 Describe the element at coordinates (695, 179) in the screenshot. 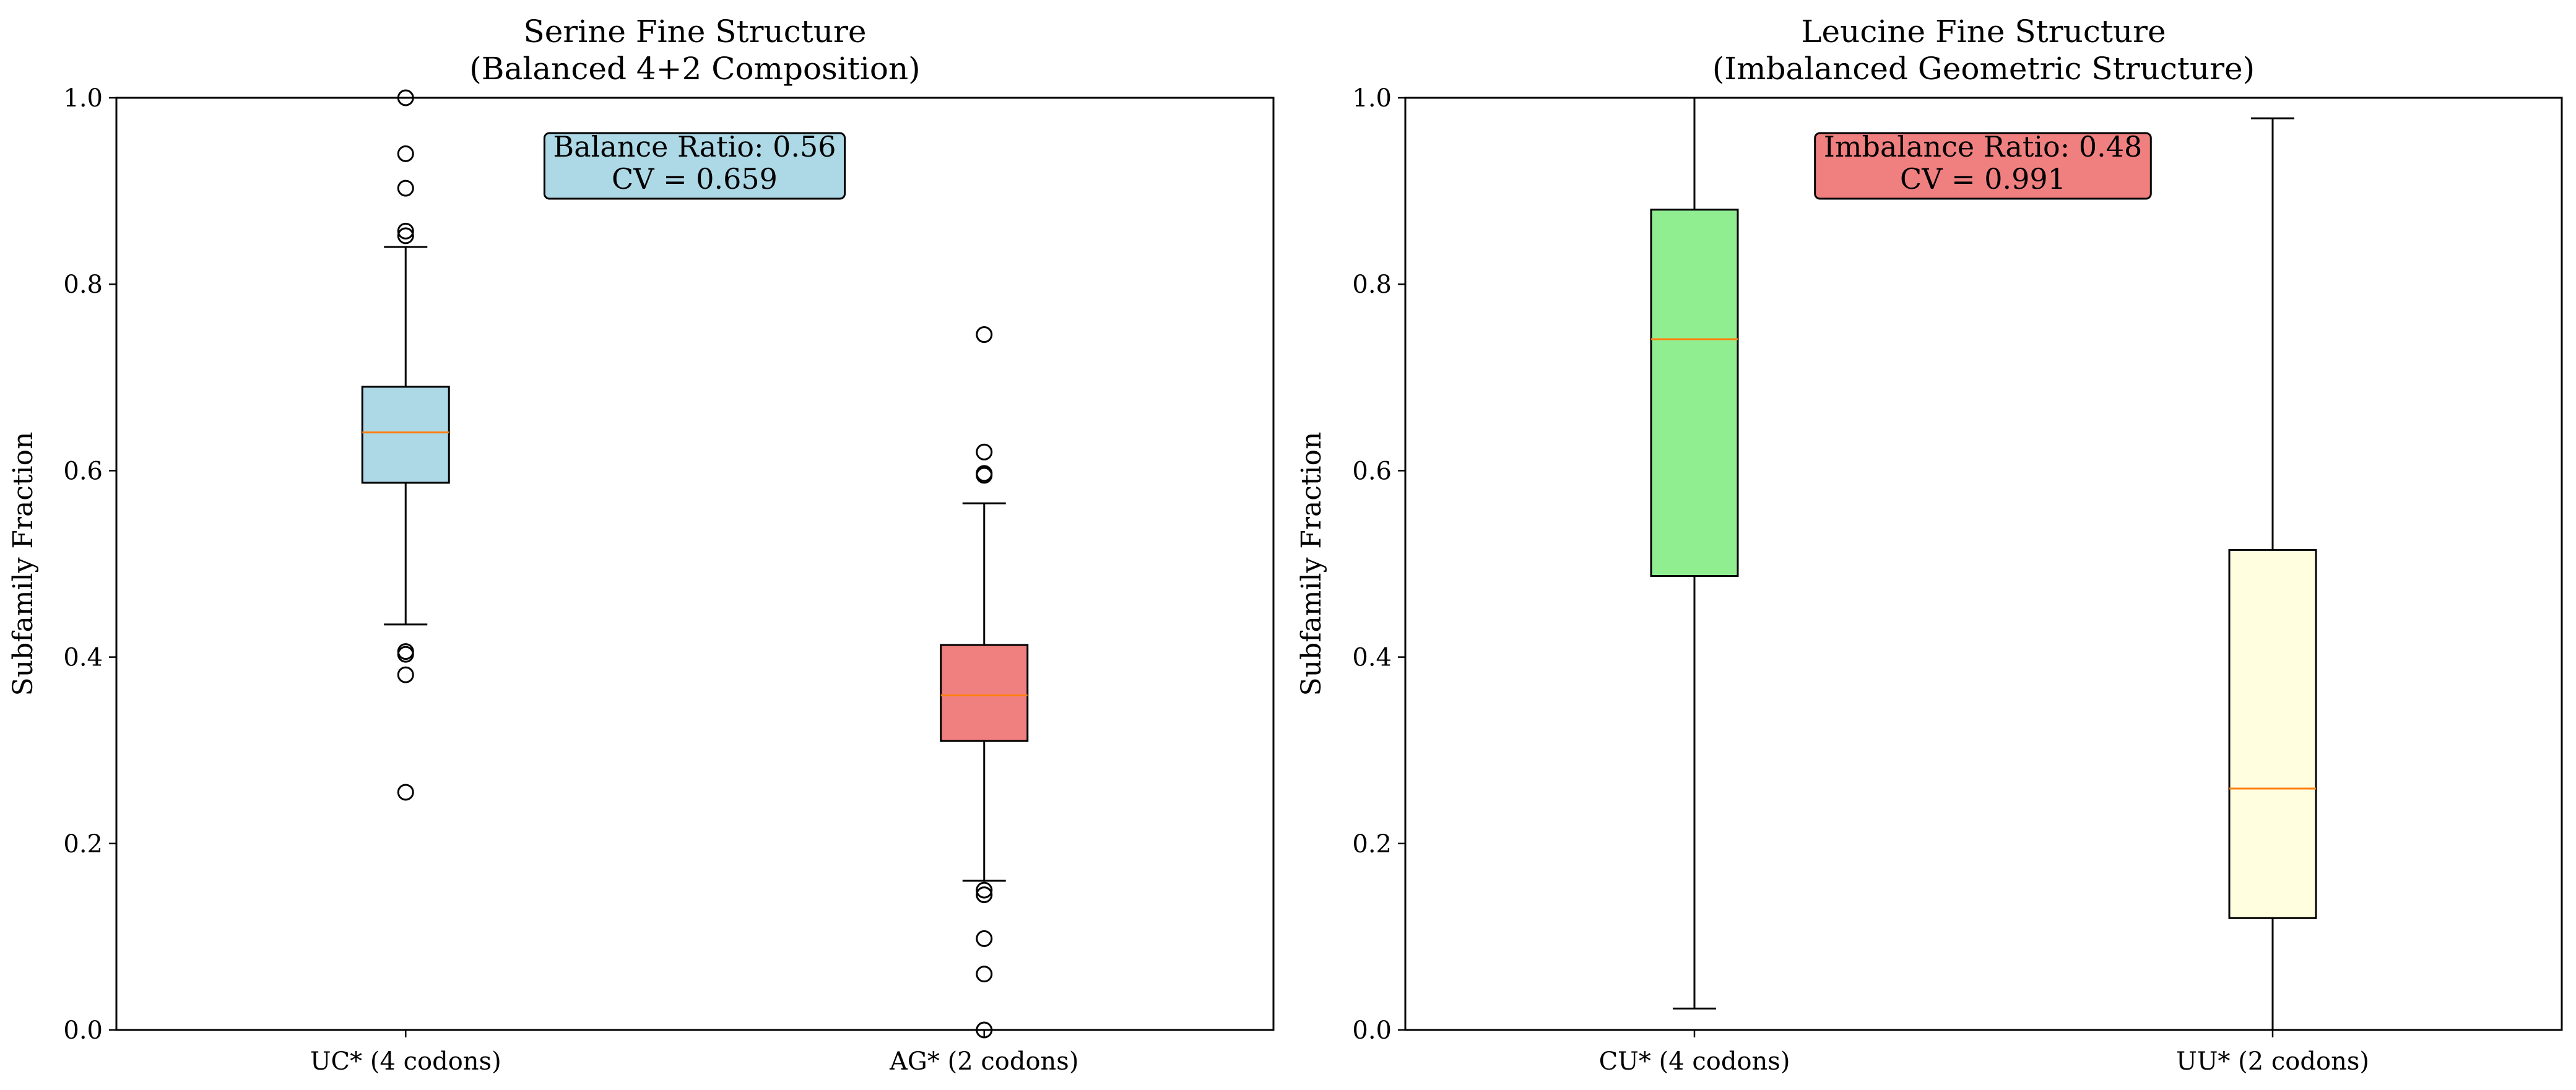

I see `annotation-line2: CV = 0.659` at that location.